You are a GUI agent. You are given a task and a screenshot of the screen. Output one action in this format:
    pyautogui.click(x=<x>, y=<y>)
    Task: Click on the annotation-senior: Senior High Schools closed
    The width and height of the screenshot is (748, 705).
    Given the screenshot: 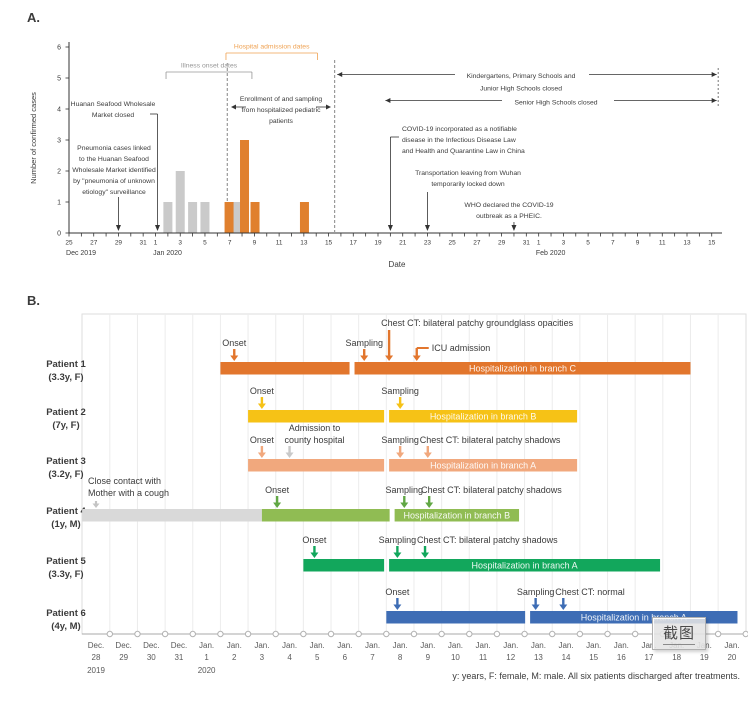 What is the action you would take?
    pyautogui.click(x=551, y=100)
    